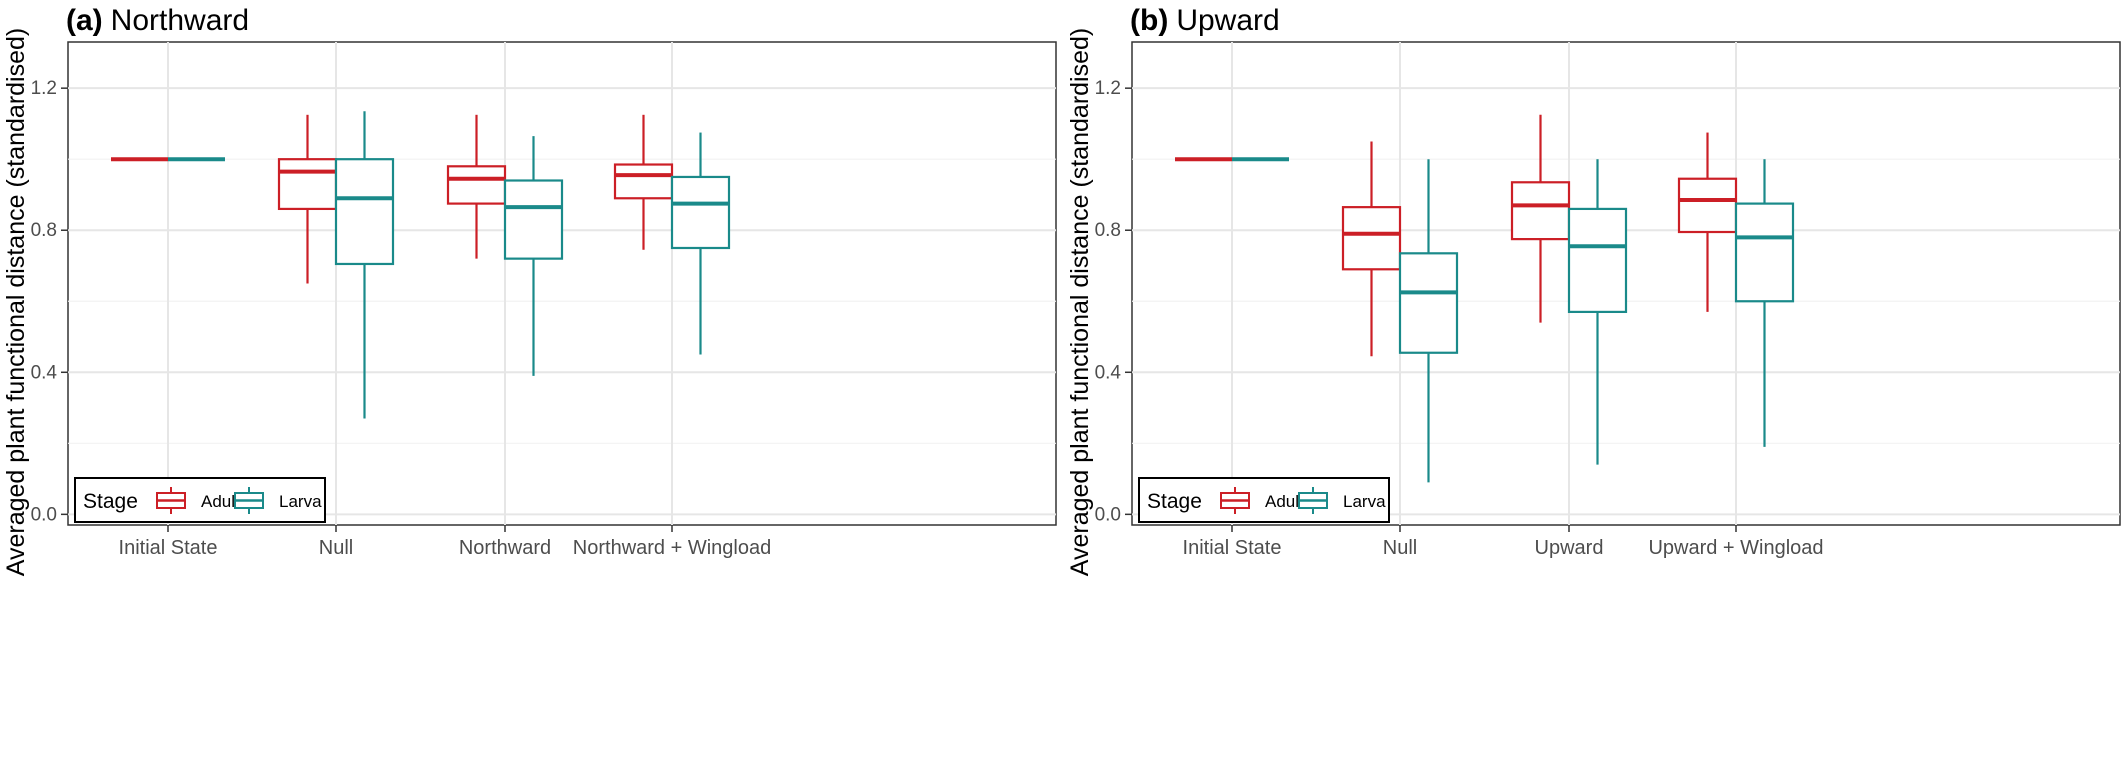  I want to click on x-tick-label: Upward + Wingload, so click(1735, 548).